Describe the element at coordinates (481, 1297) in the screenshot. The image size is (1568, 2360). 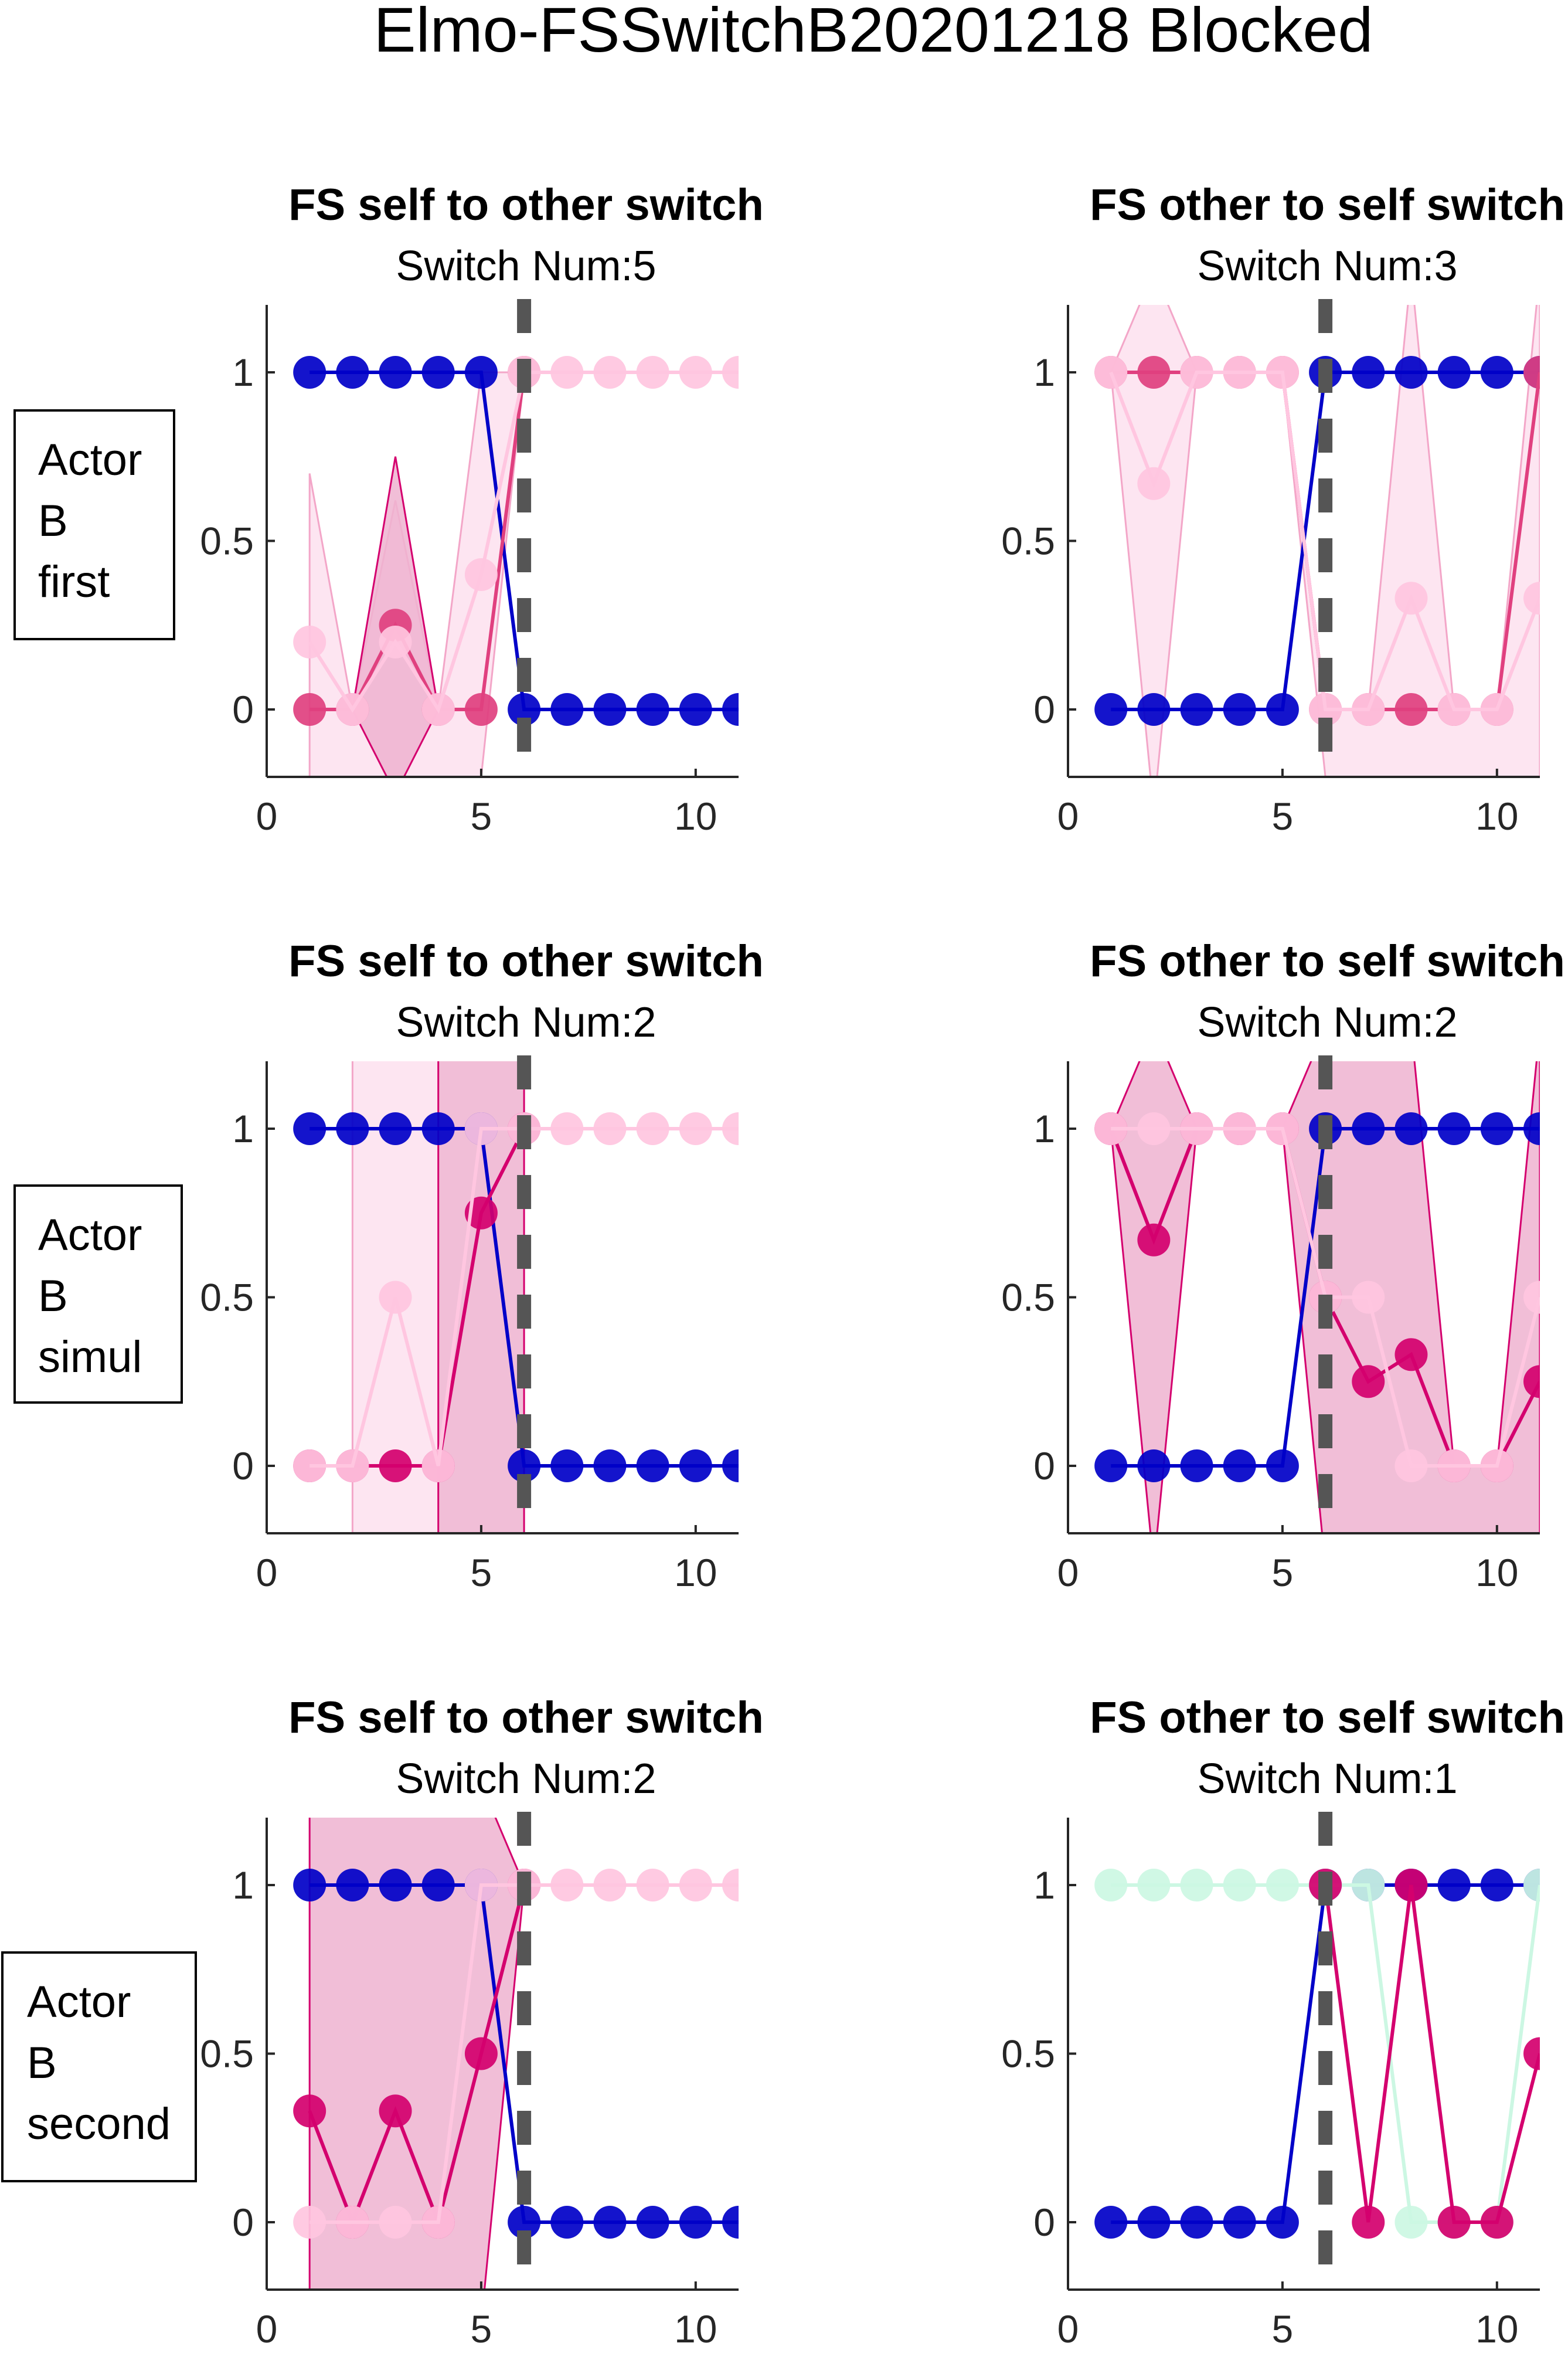
I see `confidence-band` at that location.